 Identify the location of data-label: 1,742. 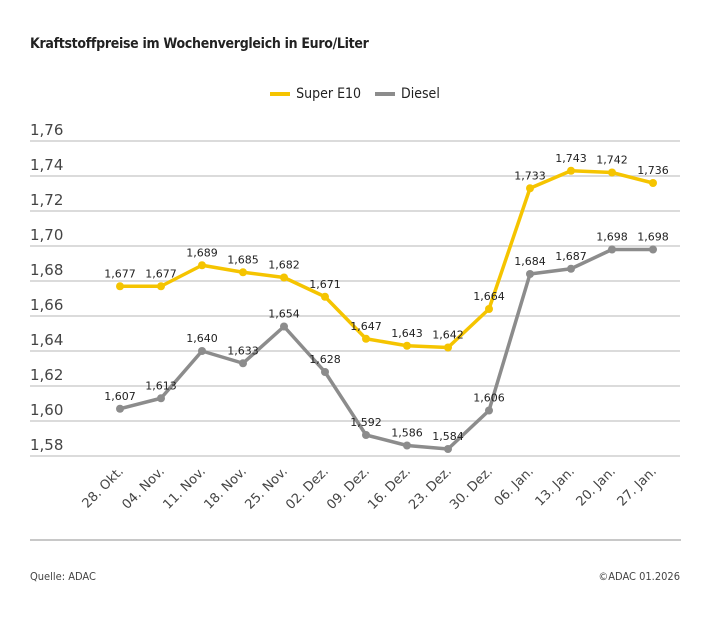
(612, 160).